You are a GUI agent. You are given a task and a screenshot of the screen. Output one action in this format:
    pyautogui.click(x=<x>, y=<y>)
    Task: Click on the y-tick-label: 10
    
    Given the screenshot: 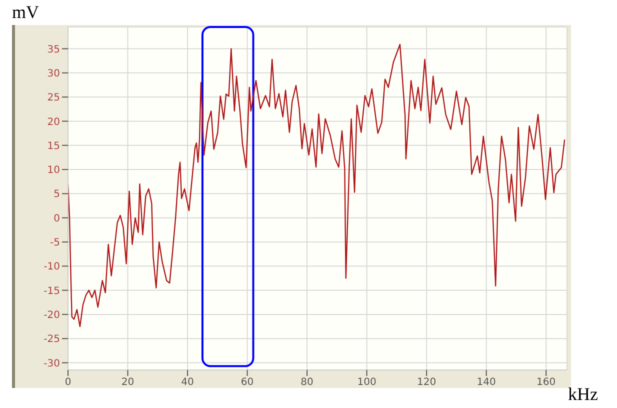 What is the action you would take?
    pyautogui.click(x=53, y=170)
    